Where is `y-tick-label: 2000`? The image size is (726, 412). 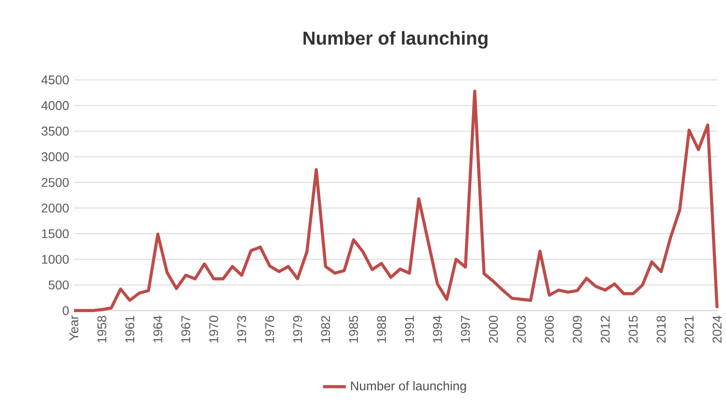
y-tick-label: 2000 is located at coordinates (55, 207).